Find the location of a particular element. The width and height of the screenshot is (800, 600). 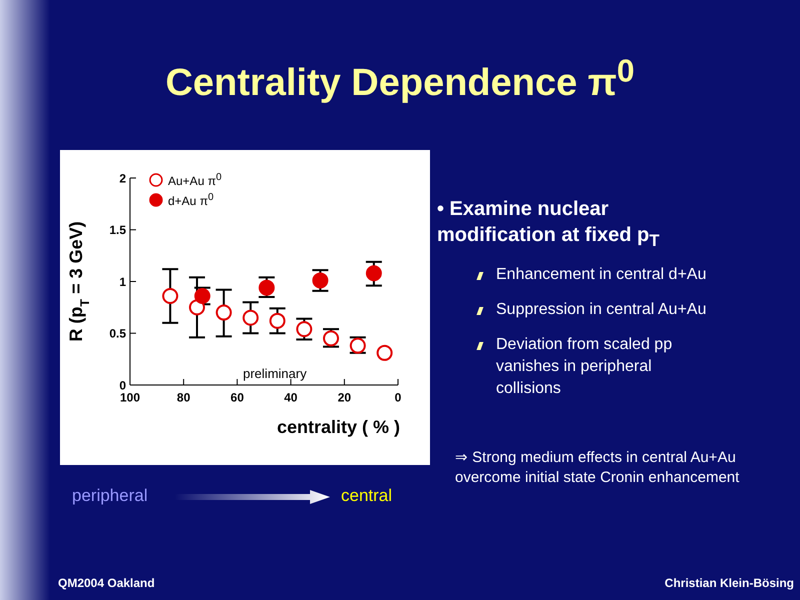

x-tick-label: 40 is located at coordinates (291, 397).